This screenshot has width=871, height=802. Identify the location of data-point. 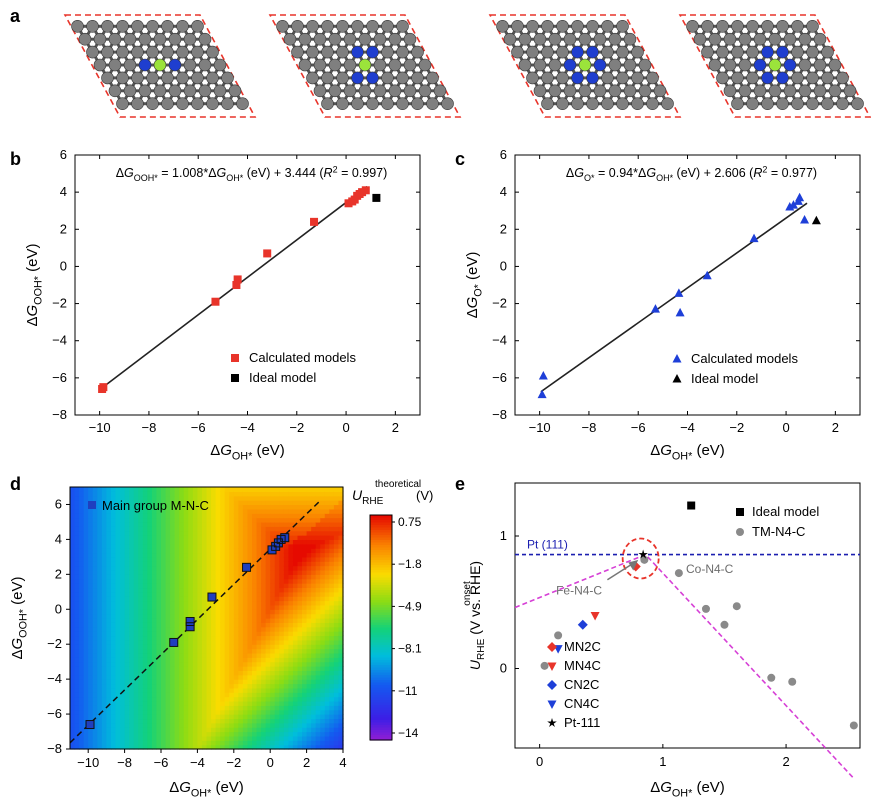
(816, 220).